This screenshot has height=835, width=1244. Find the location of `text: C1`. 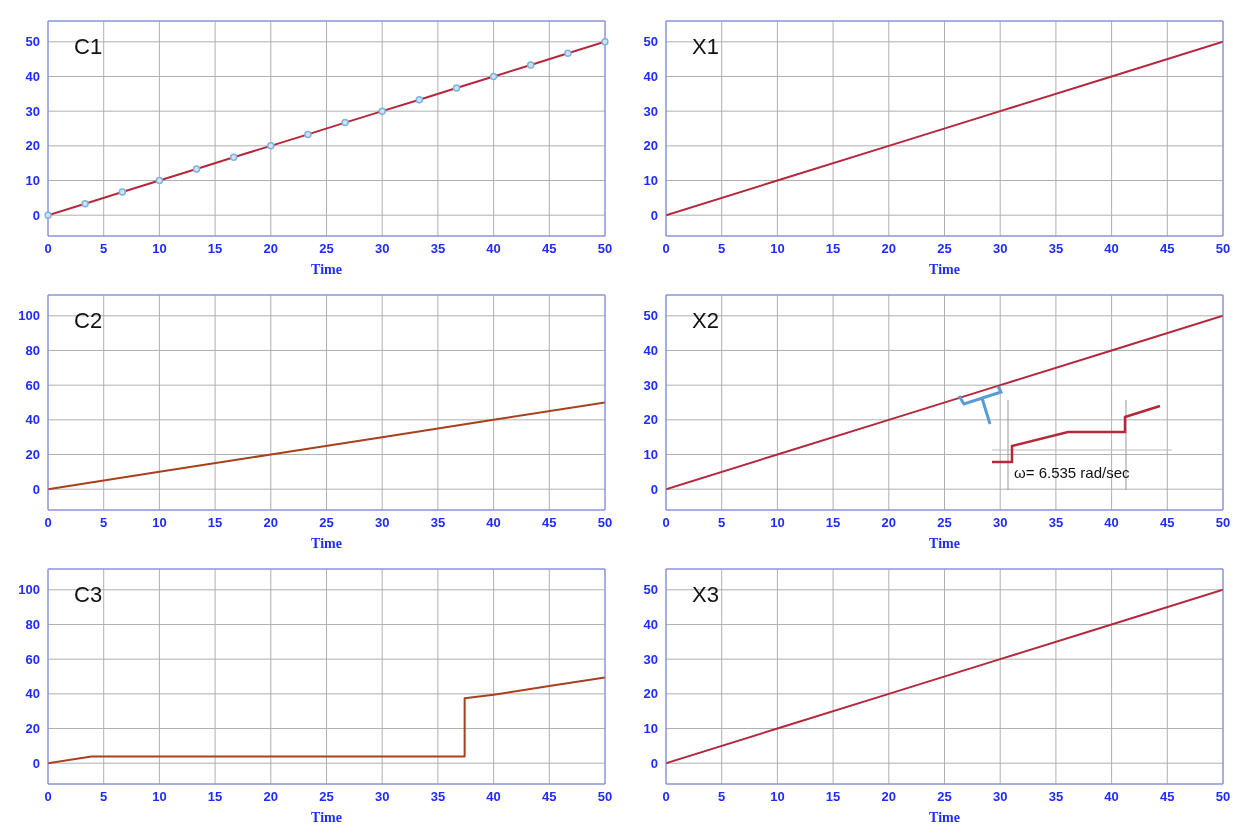

text: C1 is located at coordinates (88, 47).